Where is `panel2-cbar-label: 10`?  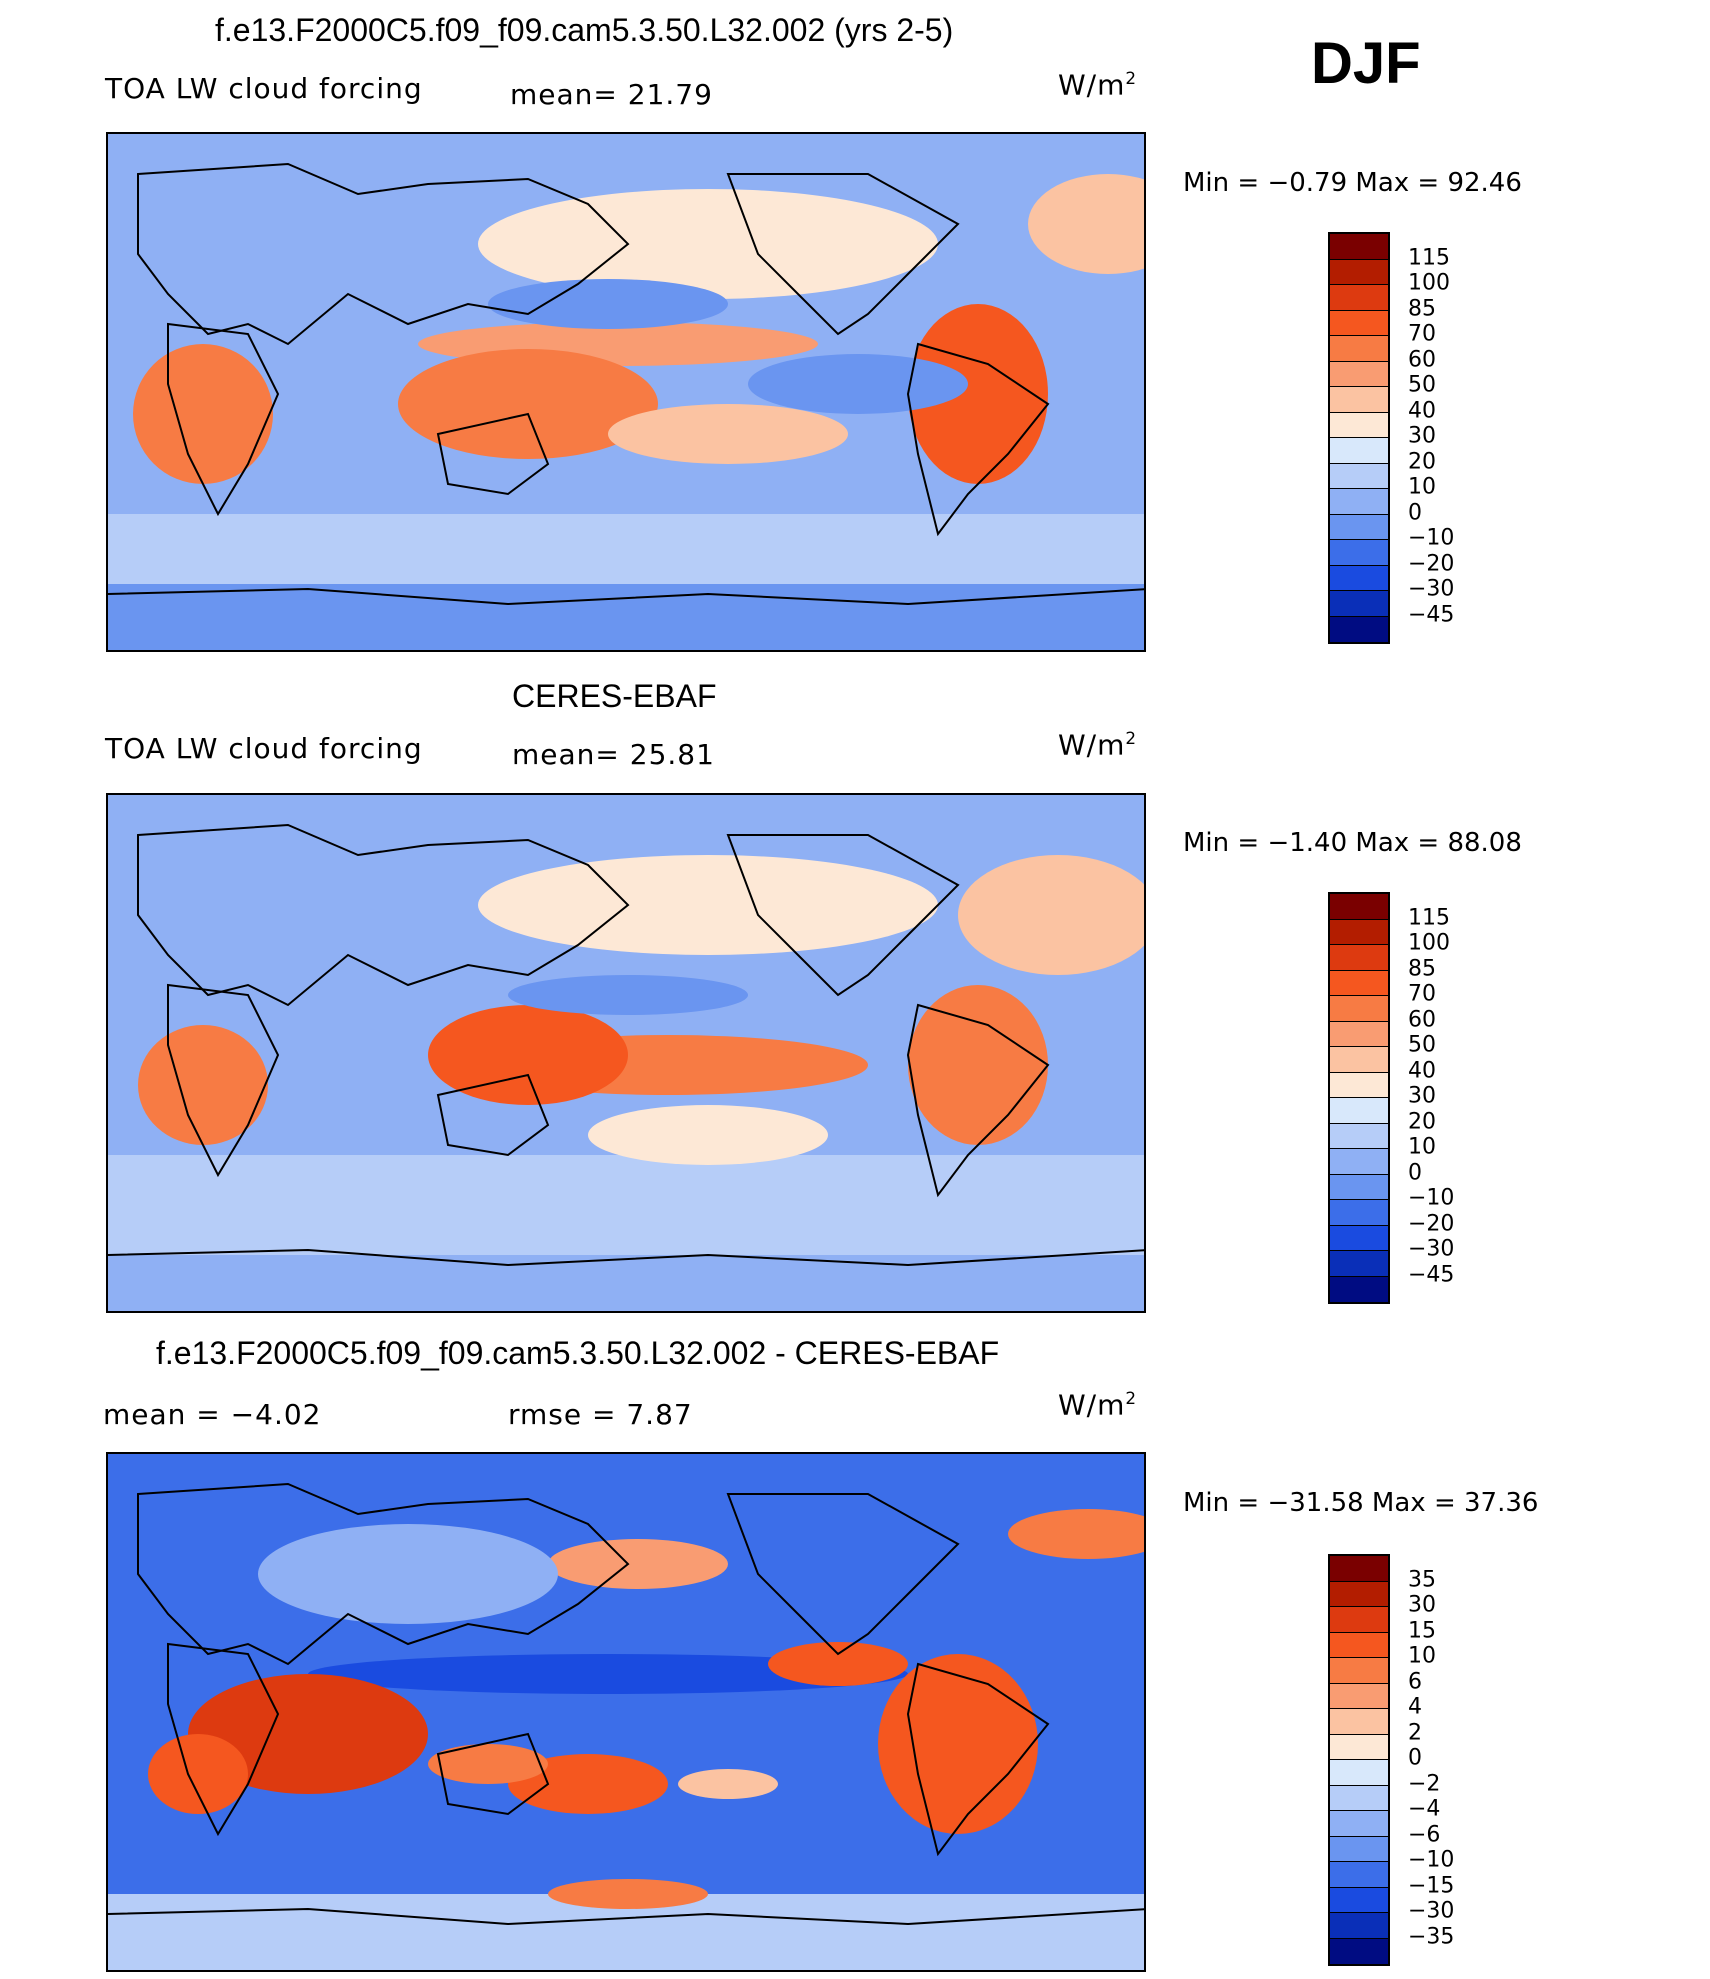 panel2-cbar-label: 10 is located at coordinates (1422, 1147).